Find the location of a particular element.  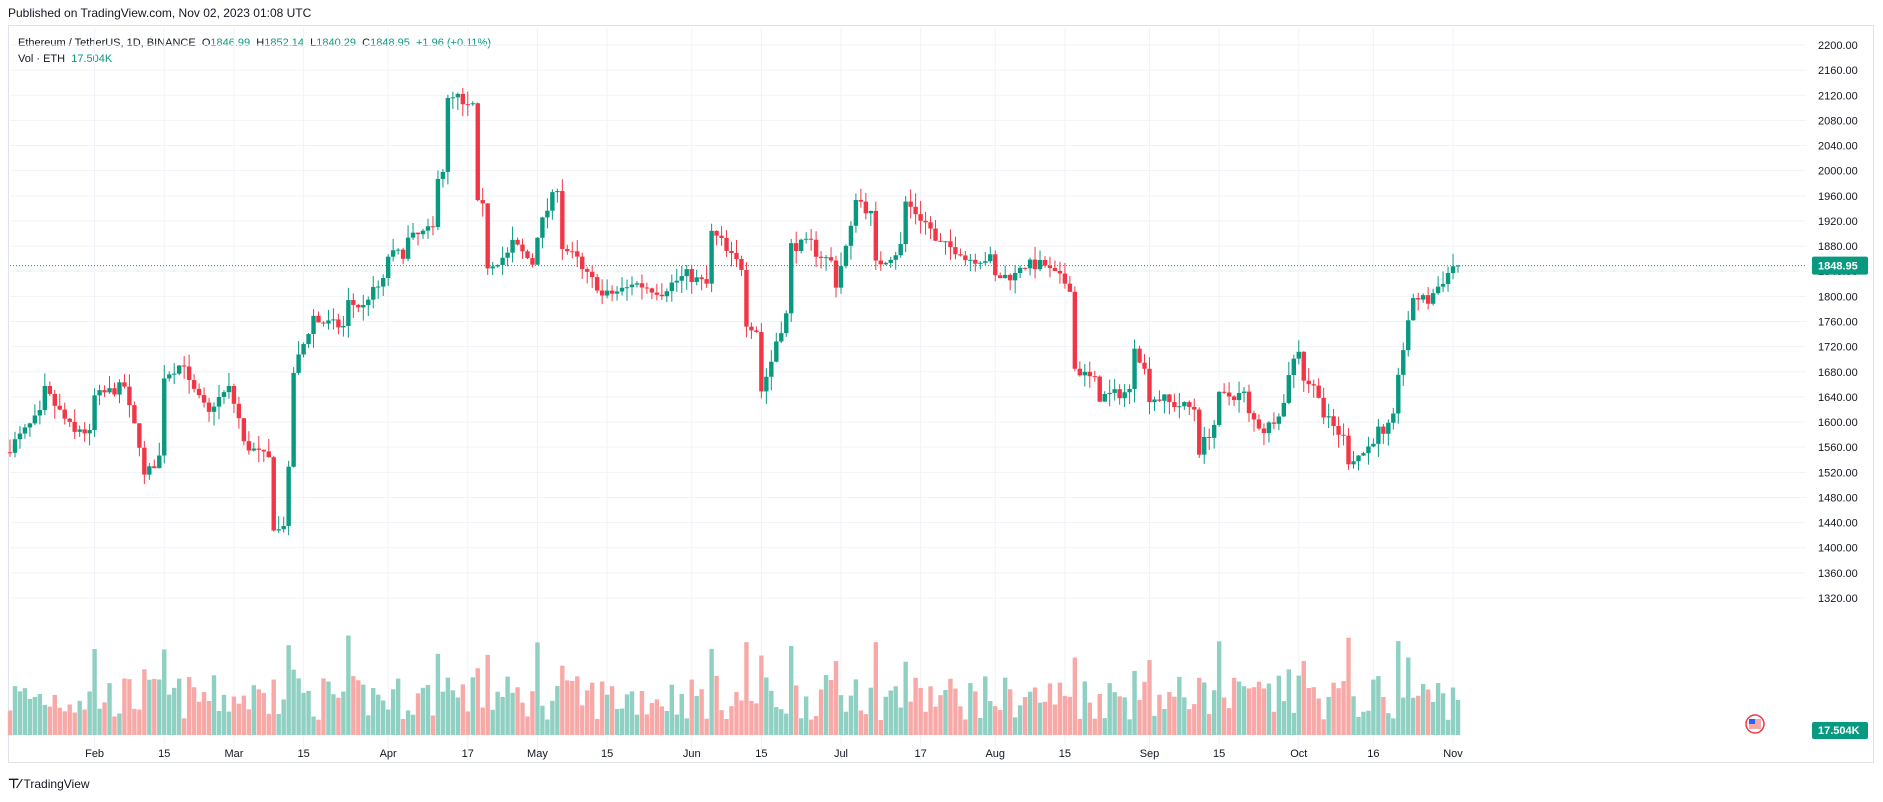

x-tick-label: 16 is located at coordinates (1373, 754).